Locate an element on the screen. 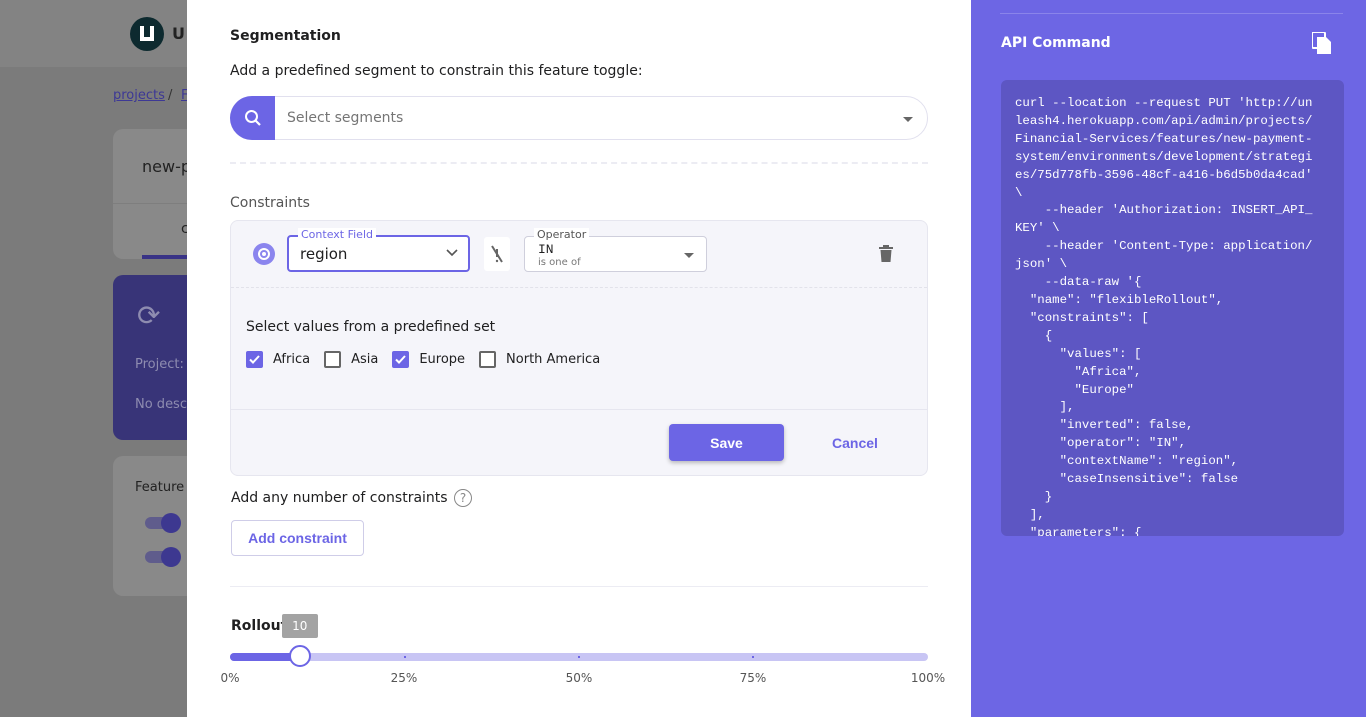 Image resolution: width=1366 pixels, height=717 pixels. save-button: Save is located at coordinates (726, 442).